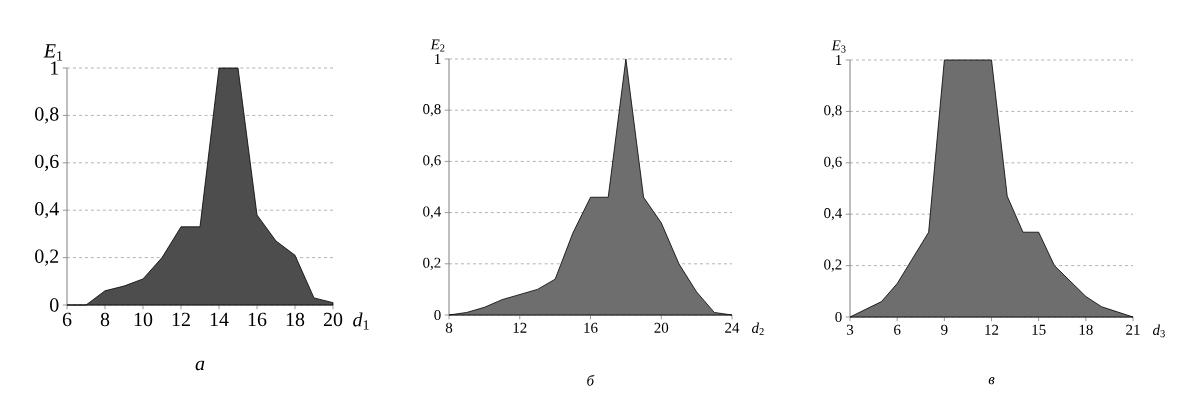 The width and height of the screenshot is (1189, 408). What do you see at coordinates (1039, 329) in the screenshot?
I see `x-tick-label: 15` at bounding box center [1039, 329].